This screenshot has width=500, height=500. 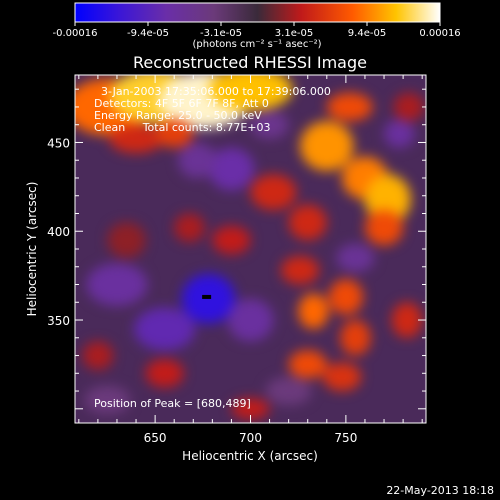 I want to click on colorbar-tick-label: -0.00016, so click(x=75, y=33).